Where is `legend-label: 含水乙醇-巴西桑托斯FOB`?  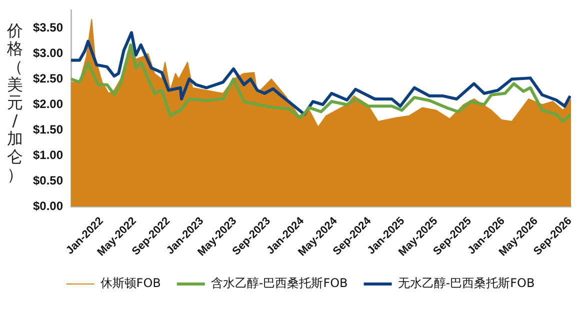 legend-label: 含水乙醇-巴西桑托斯FOB is located at coordinates (279, 283).